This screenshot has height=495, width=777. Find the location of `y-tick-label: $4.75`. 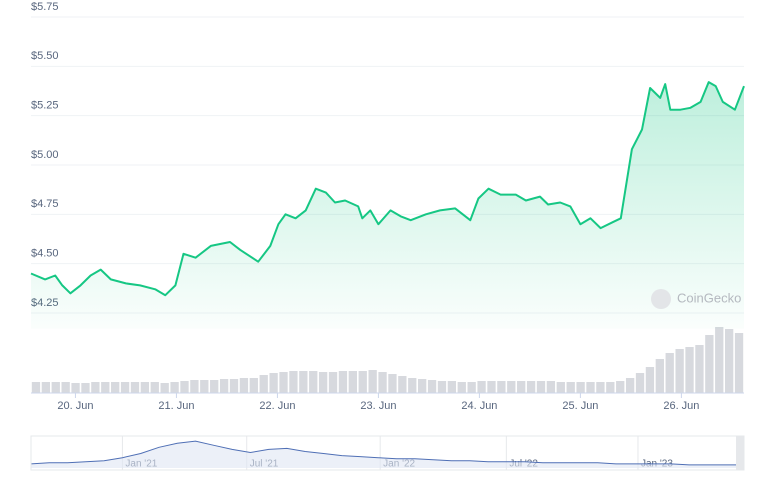

y-tick-label: $4.75 is located at coordinates (45, 204).